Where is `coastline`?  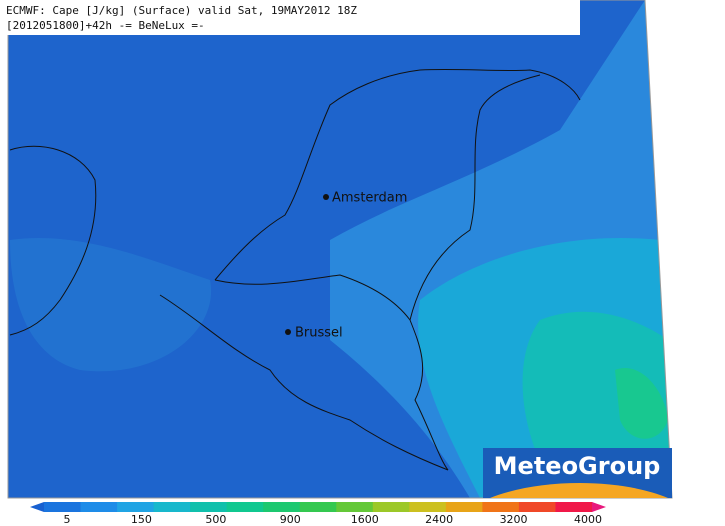 coastline is located at coordinates (53, 240).